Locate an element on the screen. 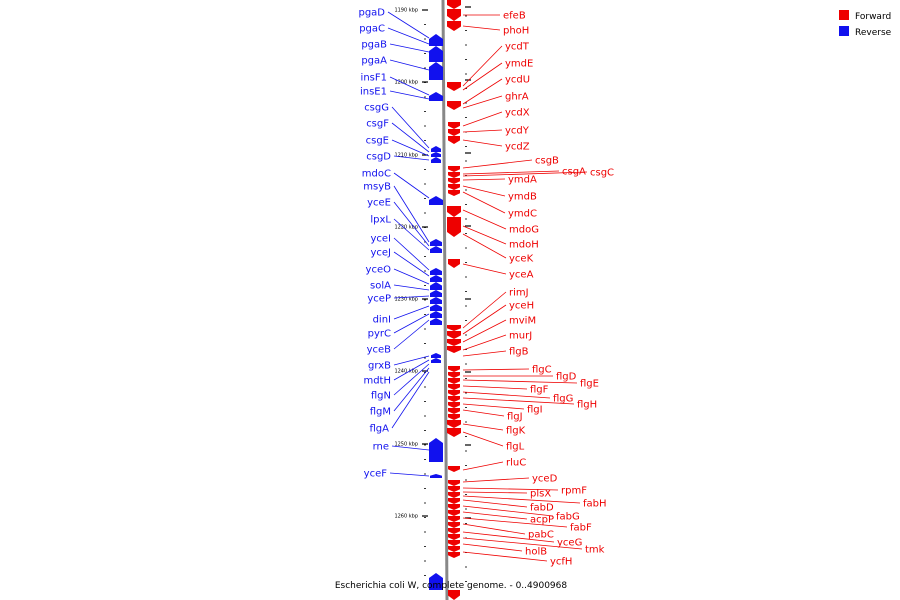 The width and height of the screenshot is (900, 600). forward-gene-label: fabG is located at coordinates (568, 517).